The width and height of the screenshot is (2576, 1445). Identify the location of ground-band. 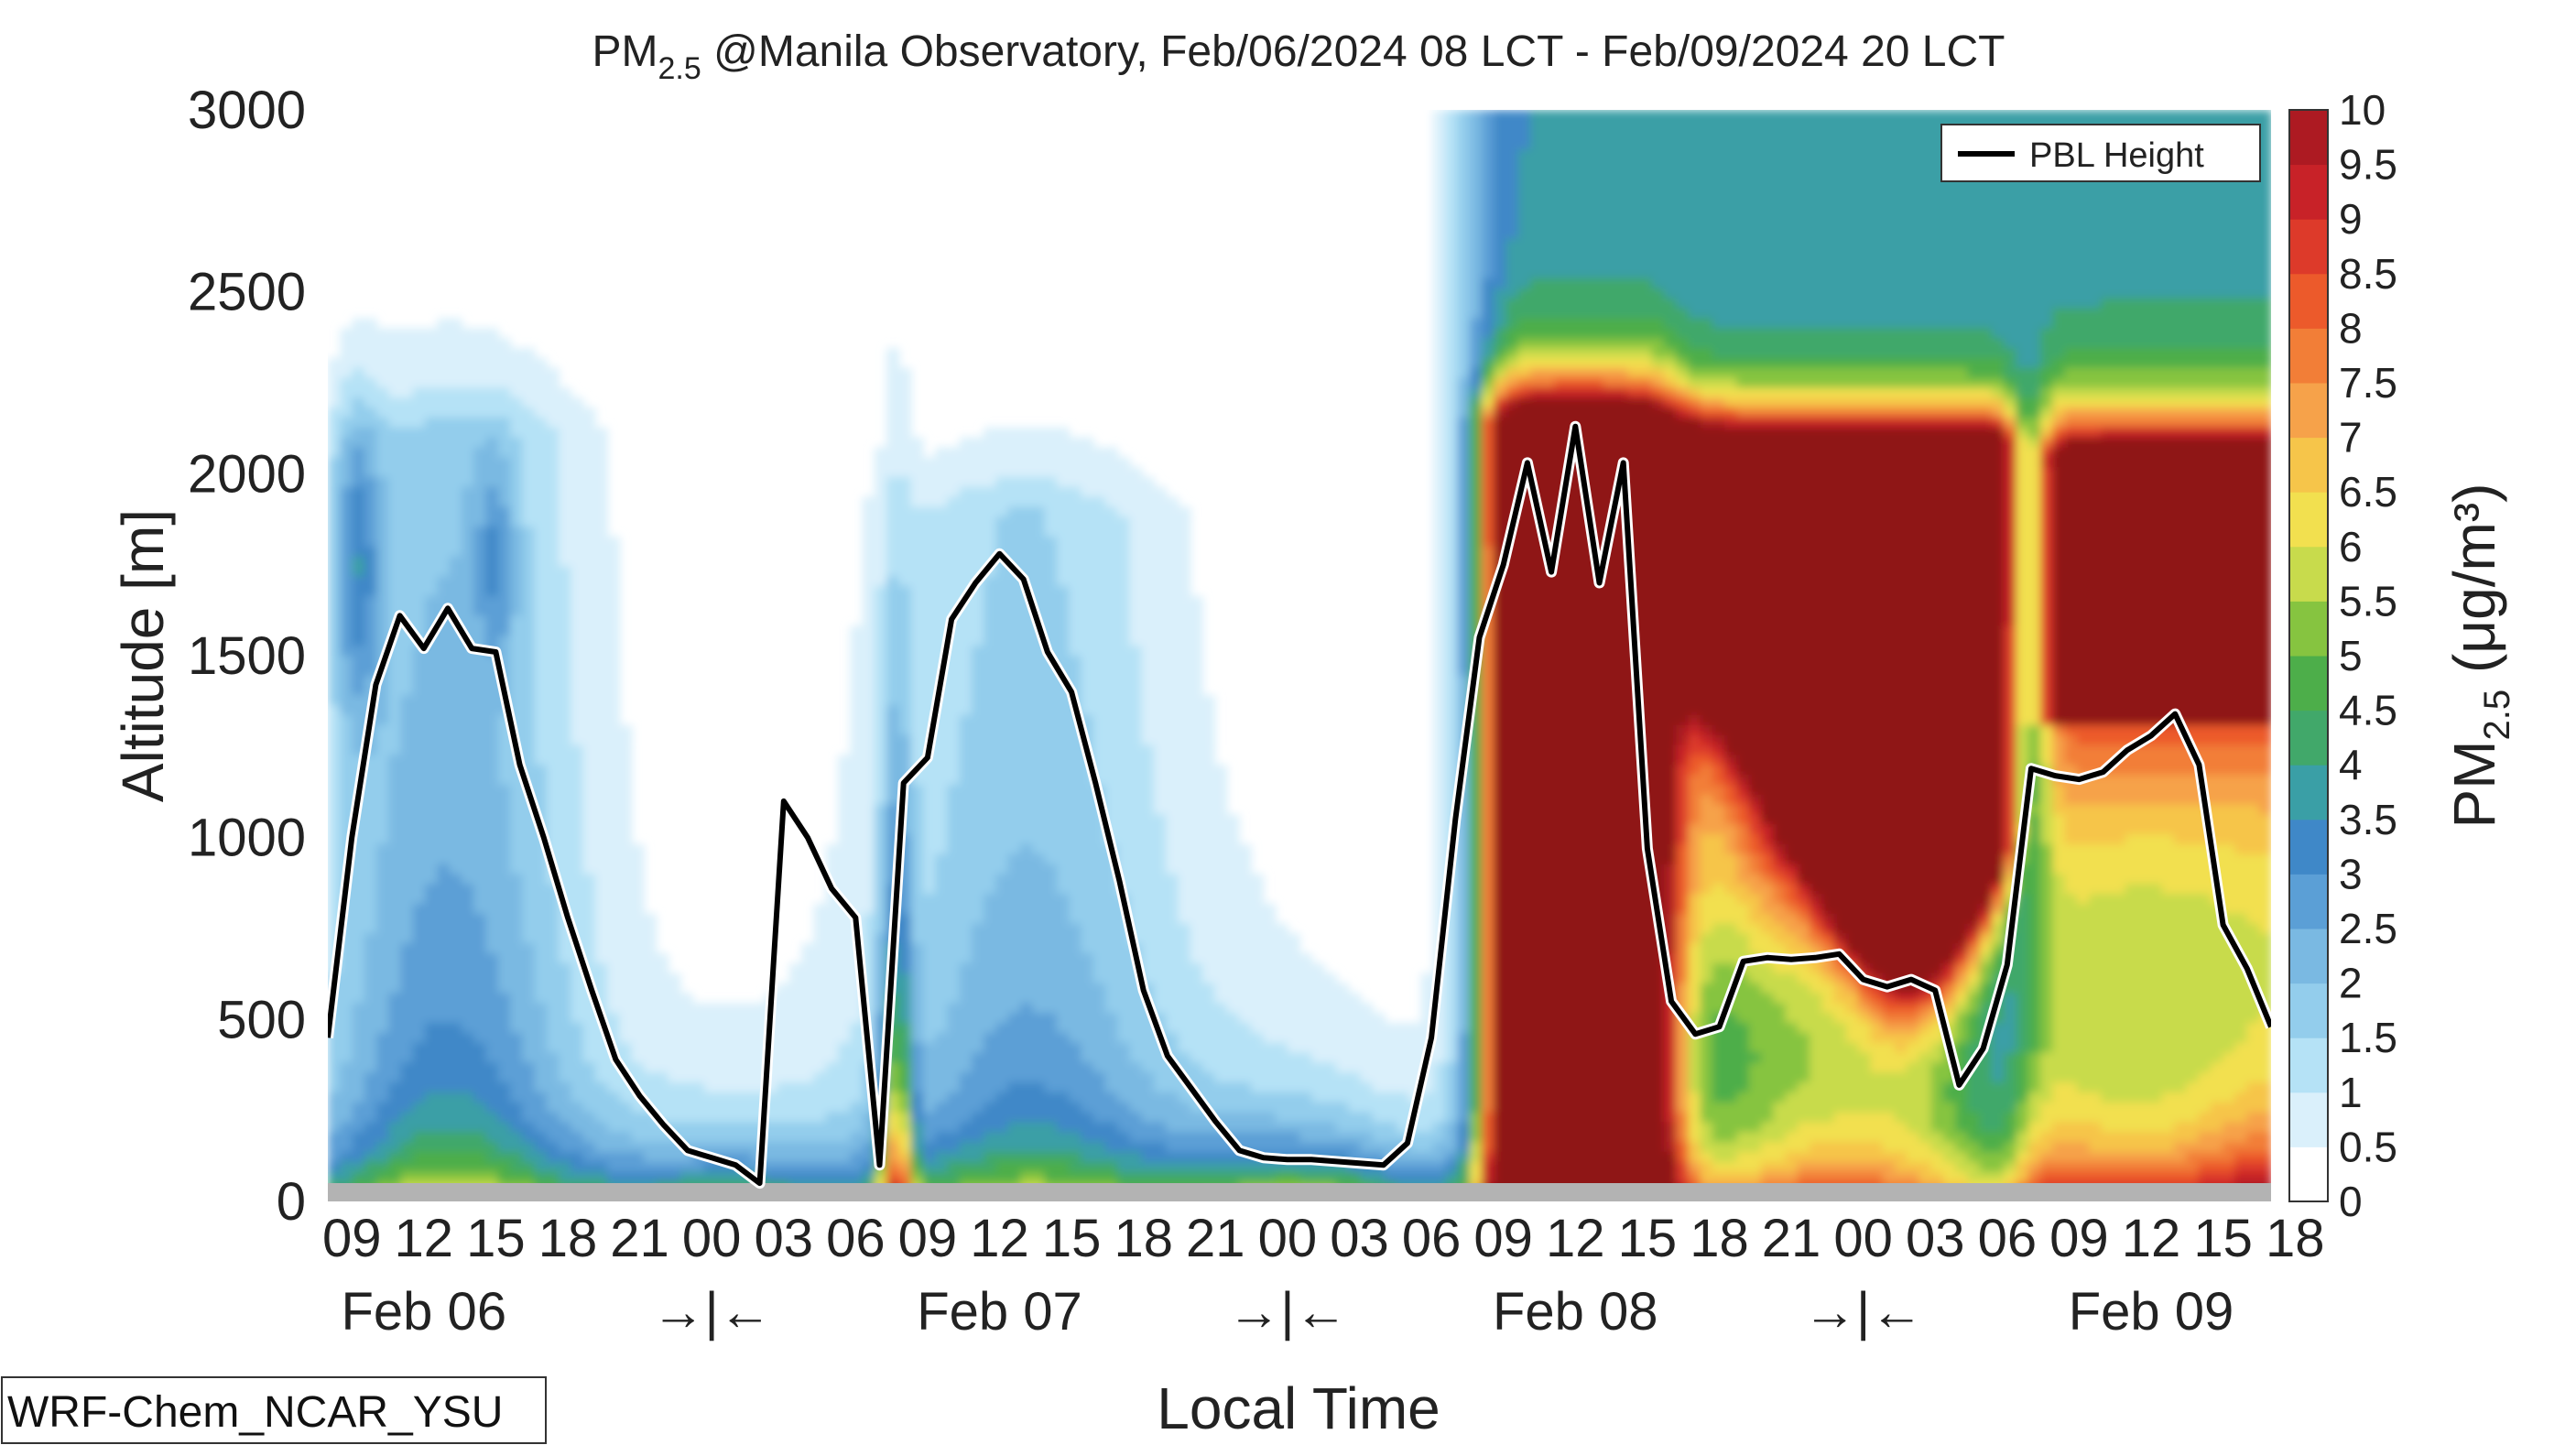
(1299, 1192).